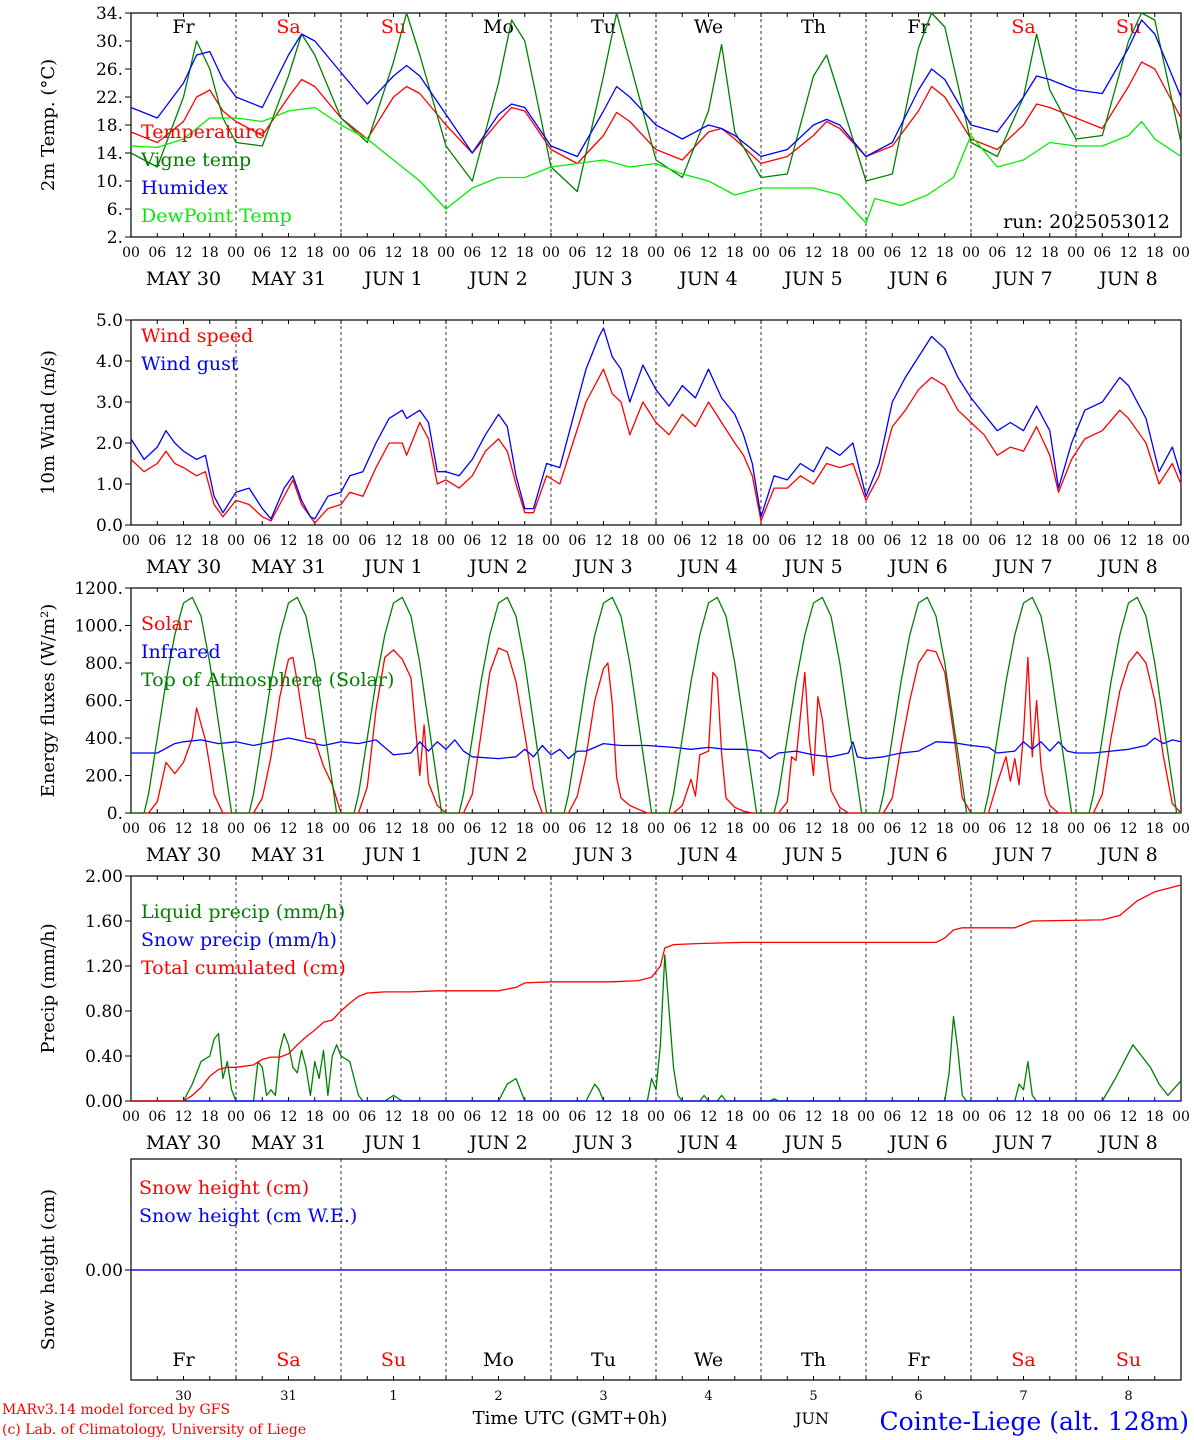 This screenshot has height=1440, width=1194. Describe the element at coordinates (603, 27) in the screenshot. I see `weekday-label: Tu` at that location.